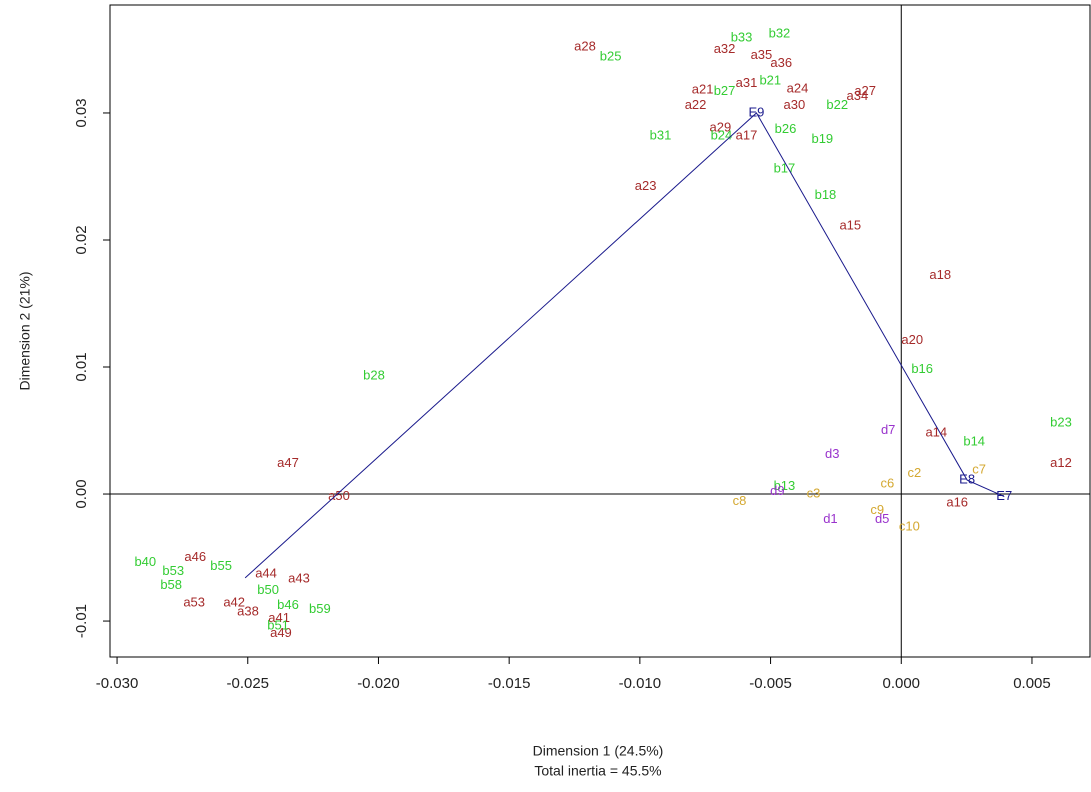  What do you see at coordinates (865, 90) in the screenshot?
I see `point-label: a27` at bounding box center [865, 90].